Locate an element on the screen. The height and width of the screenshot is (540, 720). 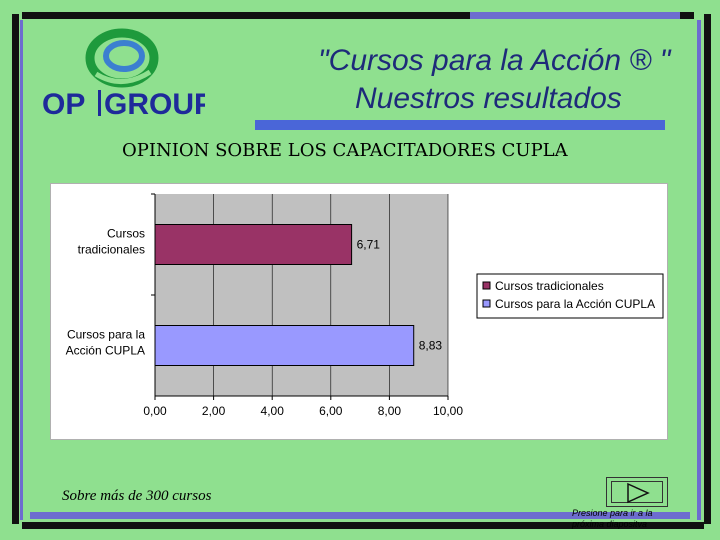
category-label: Acción CUPLA is located at coordinates (105, 351).